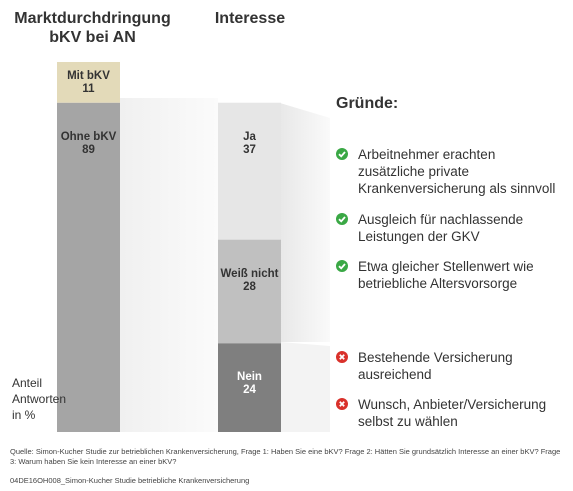 Image resolution: width=573 pixels, height=491 pixels. Describe the element at coordinates (249, 149) in the screenshot. I see `value-label: 37` at that location.